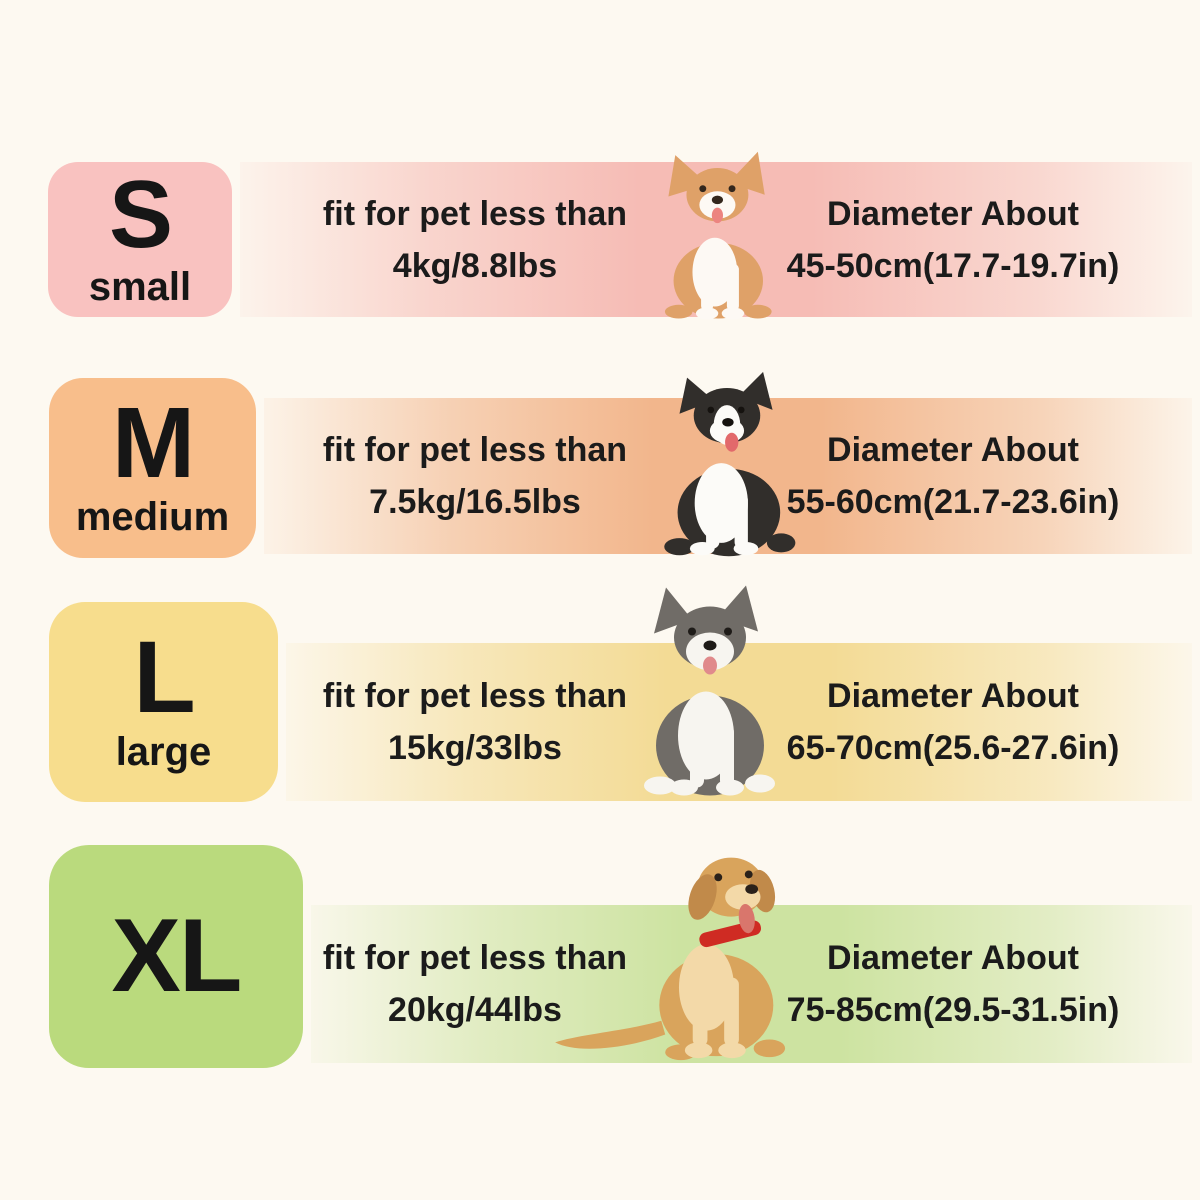 This screenshot has height=1200, width=1200. I want to click on diameter-text: Diameter About 65-70cm(25.6-27.6in), so click(953, 722).